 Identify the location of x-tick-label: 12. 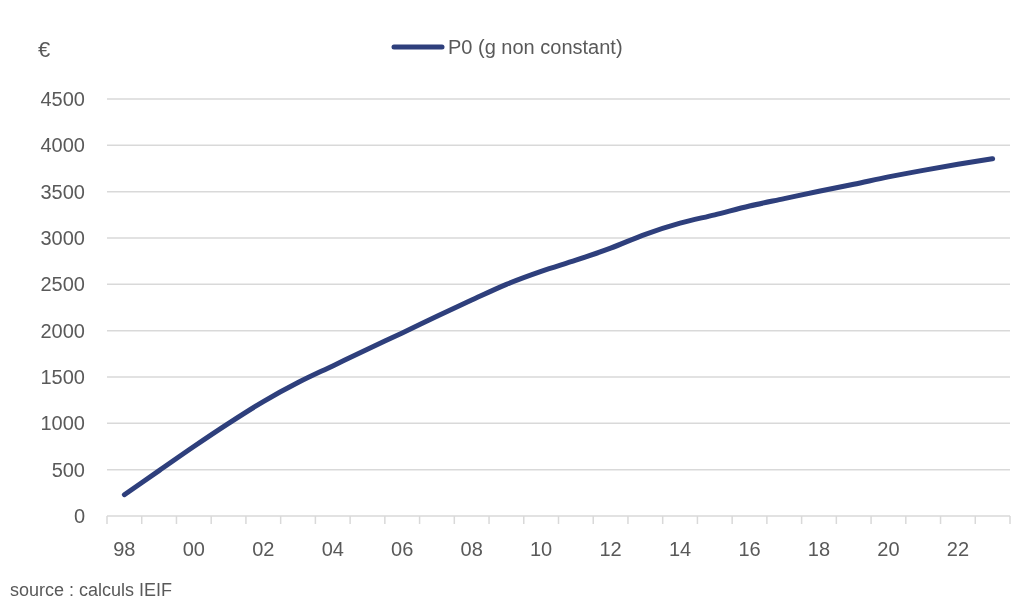
(610, 549).